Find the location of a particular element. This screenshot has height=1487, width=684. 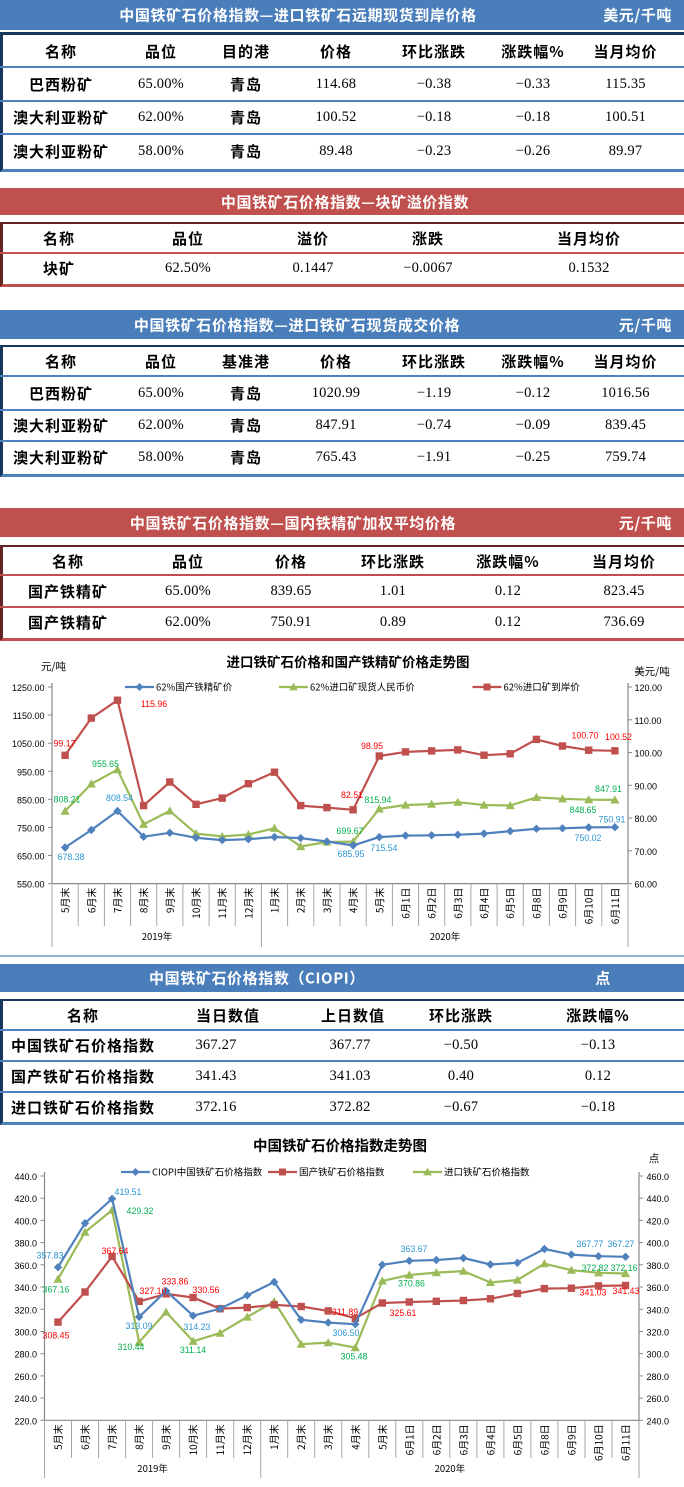

svg-text: 8月末 is located at coordinates (138, 1437).